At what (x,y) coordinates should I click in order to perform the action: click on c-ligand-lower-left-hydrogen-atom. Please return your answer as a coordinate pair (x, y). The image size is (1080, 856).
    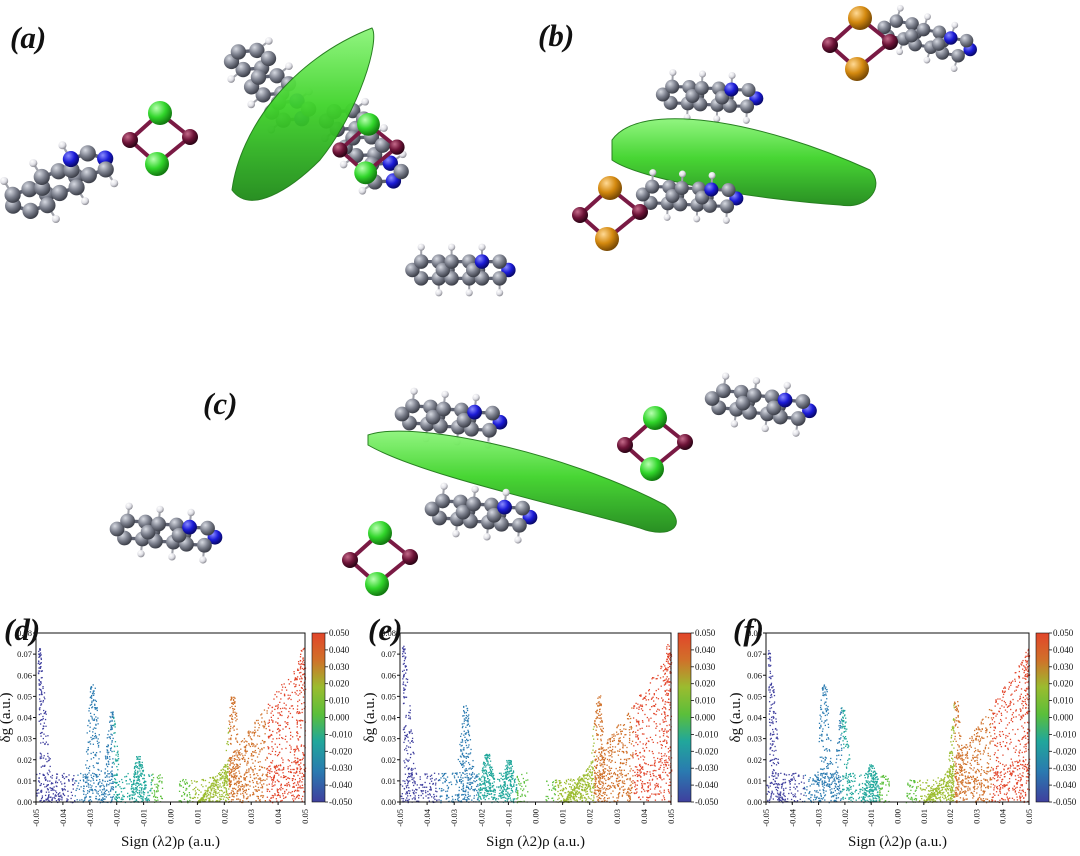
    Looking at the image, I should click on (129, 506).